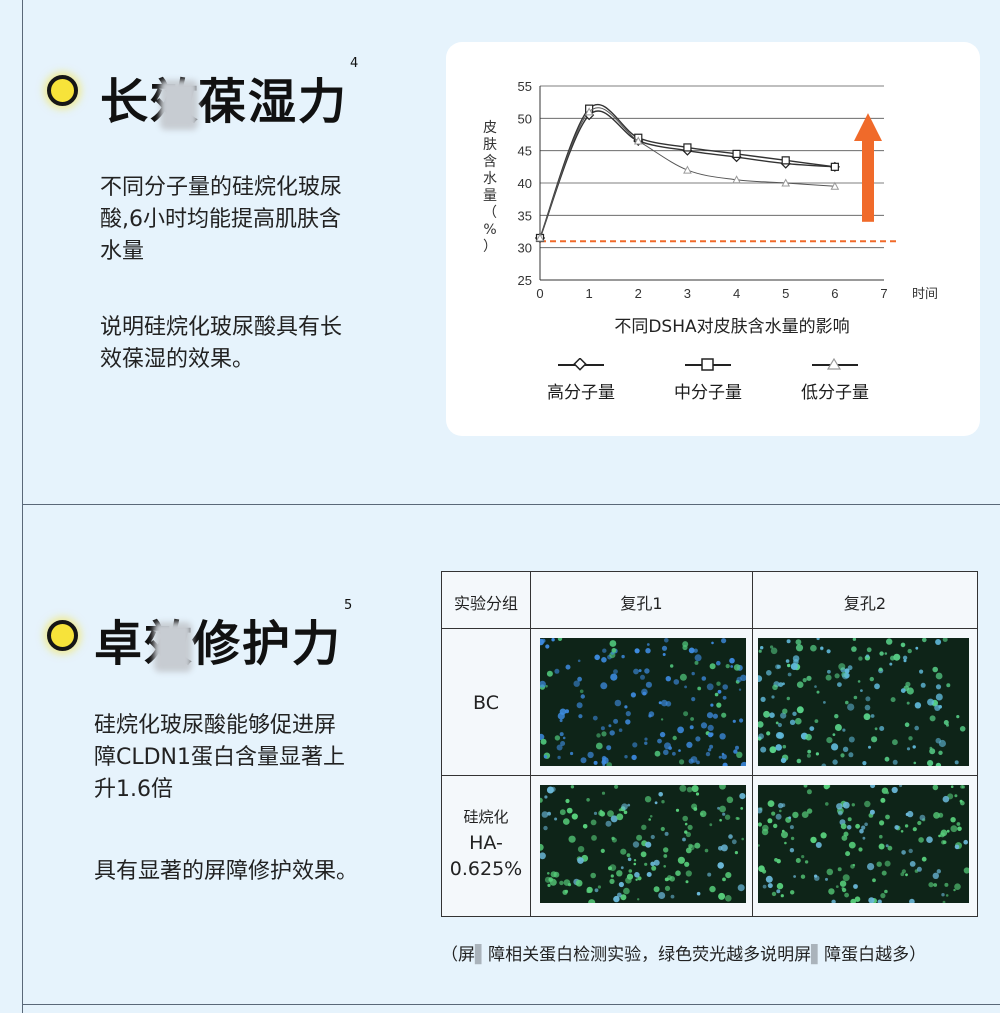 The width and height of the screenshot is (1000, 1013). I want to click on up-arrow-icon, so click(868, 127).